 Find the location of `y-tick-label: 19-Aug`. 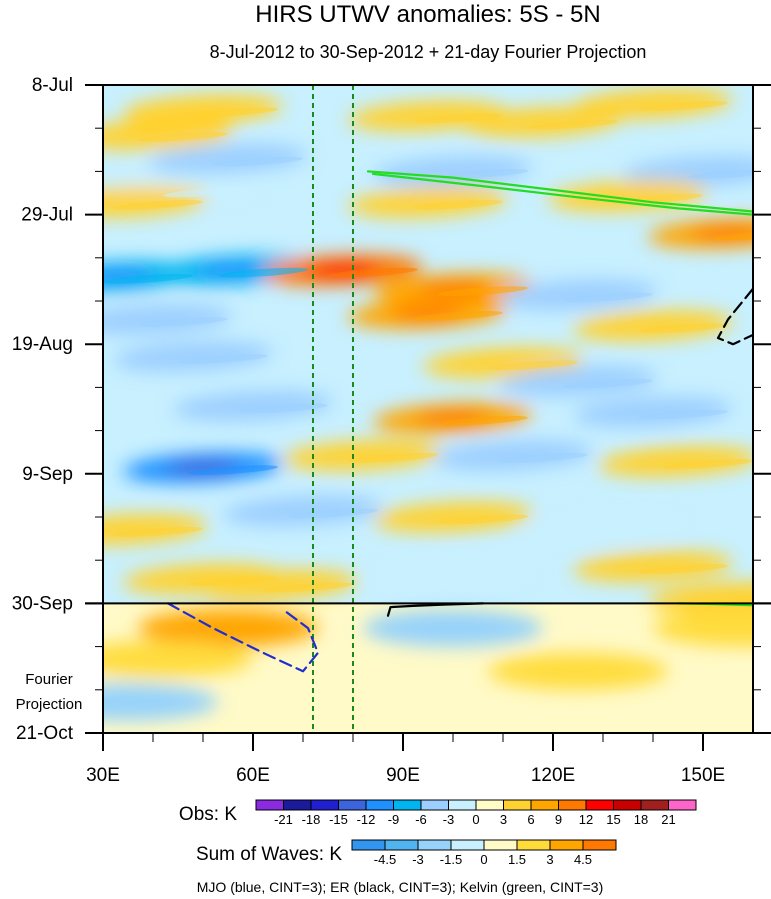

y-tick-label: 19-Aug is located at coordinates (42, 344).